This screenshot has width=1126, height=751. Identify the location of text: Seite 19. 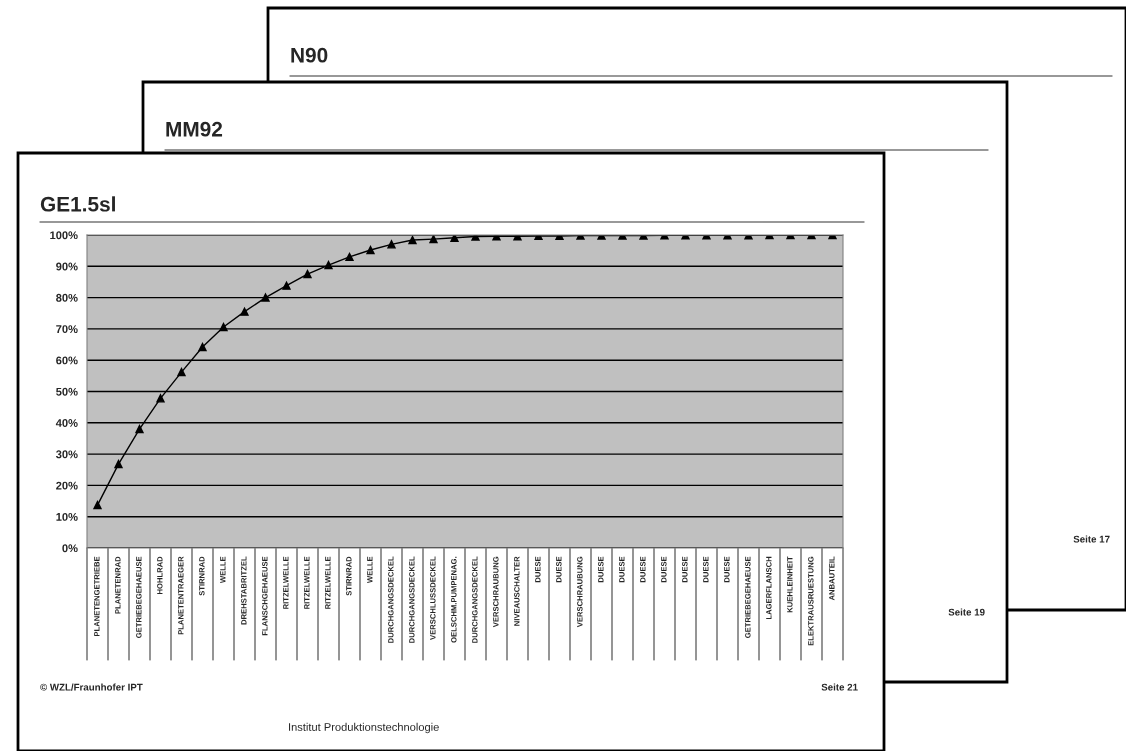
(966, 612).